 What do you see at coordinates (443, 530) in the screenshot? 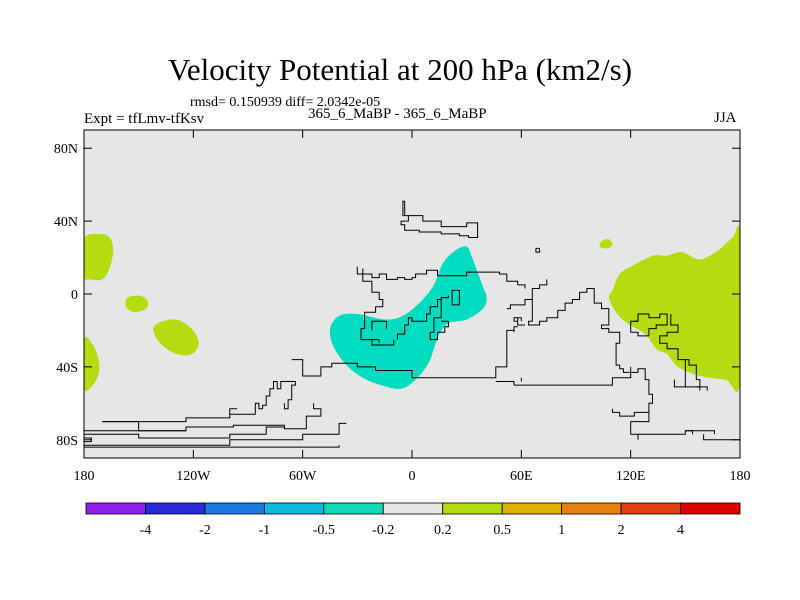
I see `colorbar-label: 0.2` at bounding box center [443, 530].